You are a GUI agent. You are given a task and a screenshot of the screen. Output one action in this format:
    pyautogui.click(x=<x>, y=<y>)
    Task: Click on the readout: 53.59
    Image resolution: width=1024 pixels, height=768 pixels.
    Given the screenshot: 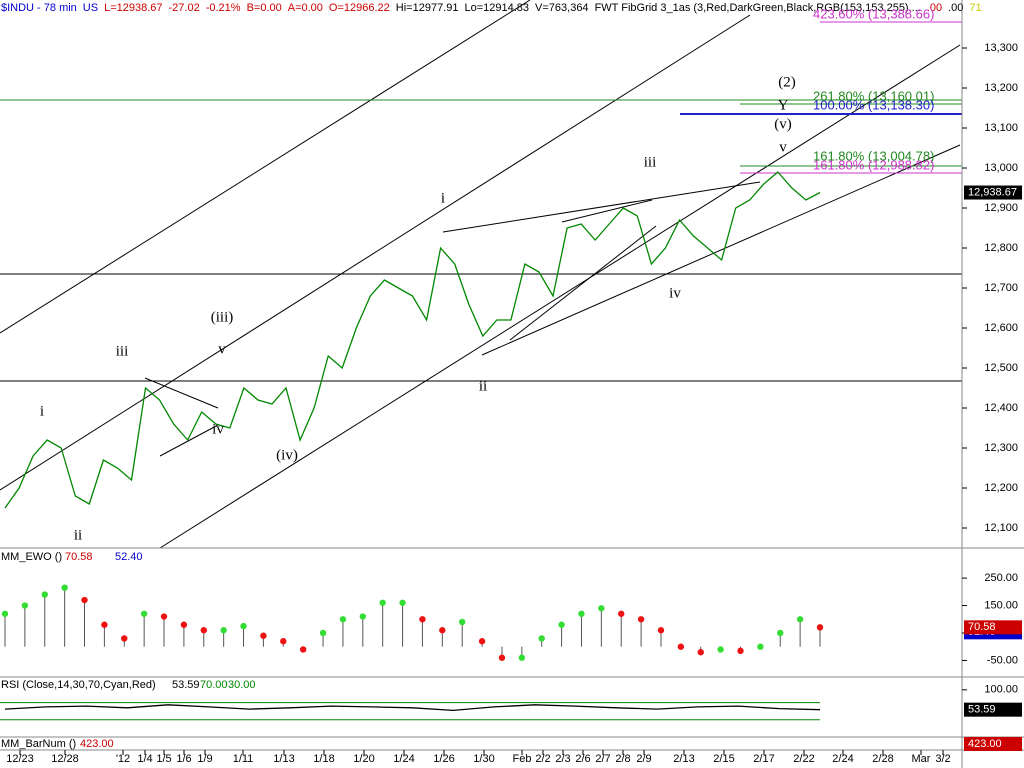 What is the action you would take?
    pyautogui.click(x=186, y=685)
    